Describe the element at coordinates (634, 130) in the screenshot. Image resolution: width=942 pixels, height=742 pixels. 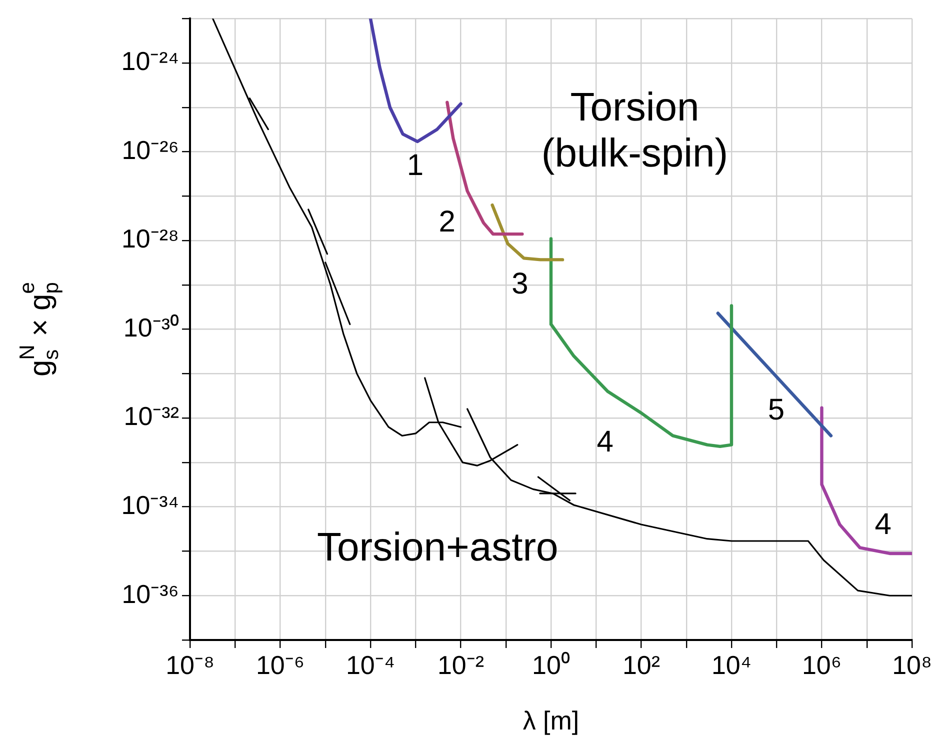
I see `annotation: Torsion (bulk-spin)` at that location.